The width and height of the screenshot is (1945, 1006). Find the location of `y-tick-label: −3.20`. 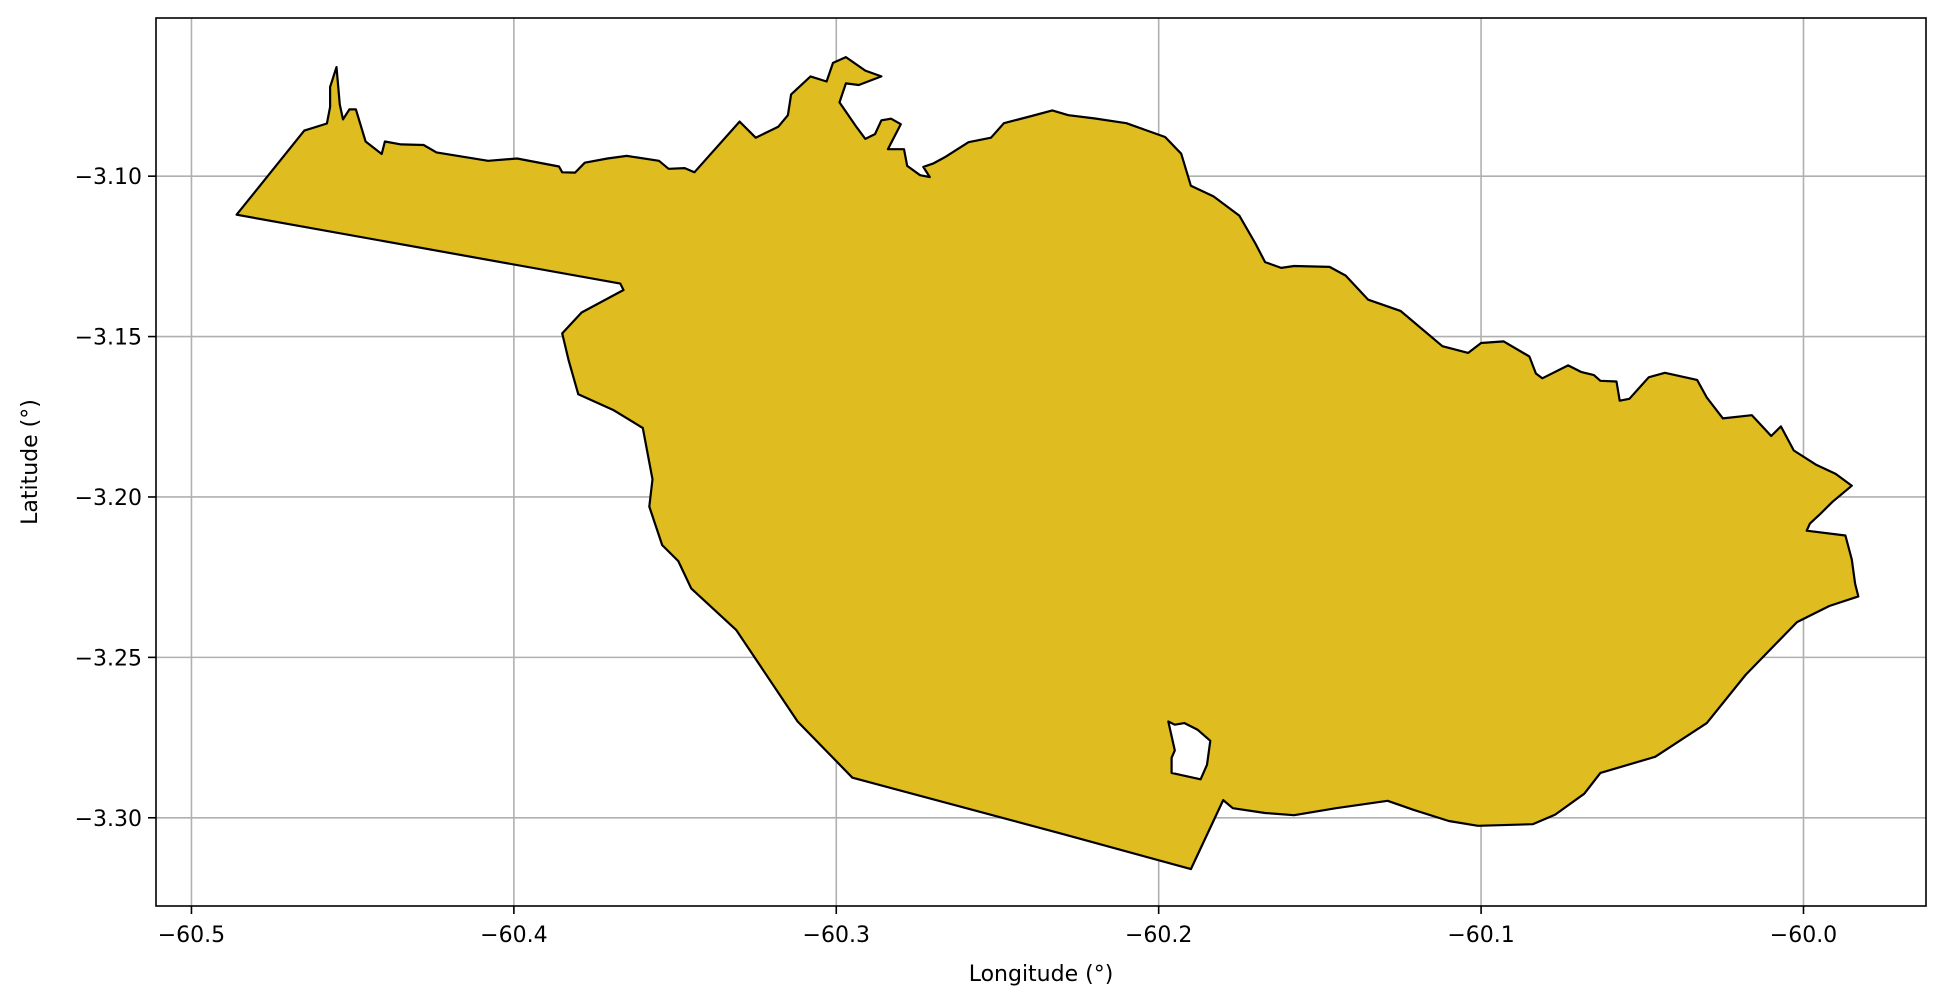

y-tick-label: −3.20 is located at coordinates (108, 498).